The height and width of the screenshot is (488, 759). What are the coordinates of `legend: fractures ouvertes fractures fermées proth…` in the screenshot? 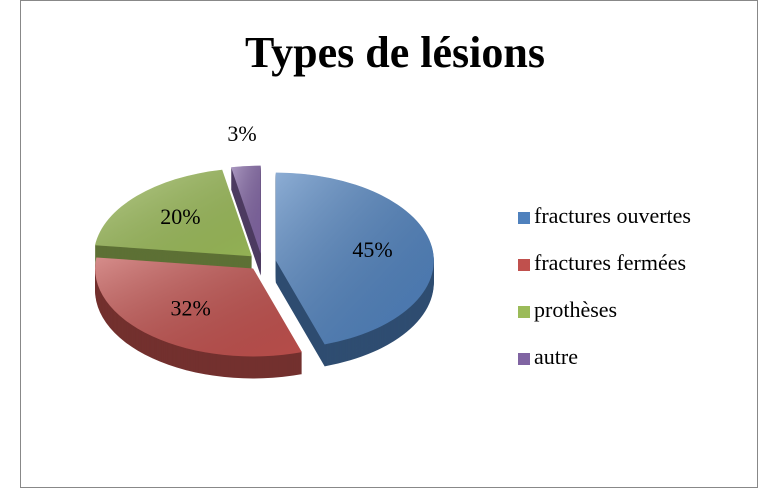 It's located at (604, 286).